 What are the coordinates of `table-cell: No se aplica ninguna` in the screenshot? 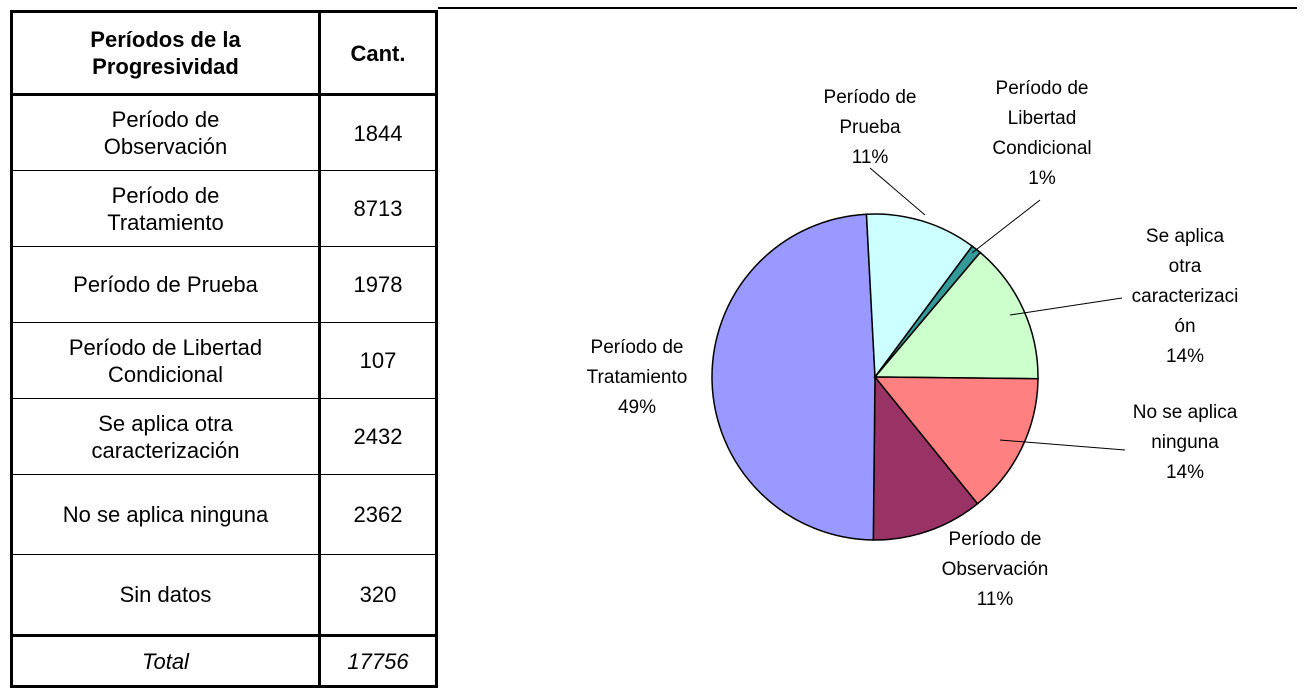 It's located at (166, 514).